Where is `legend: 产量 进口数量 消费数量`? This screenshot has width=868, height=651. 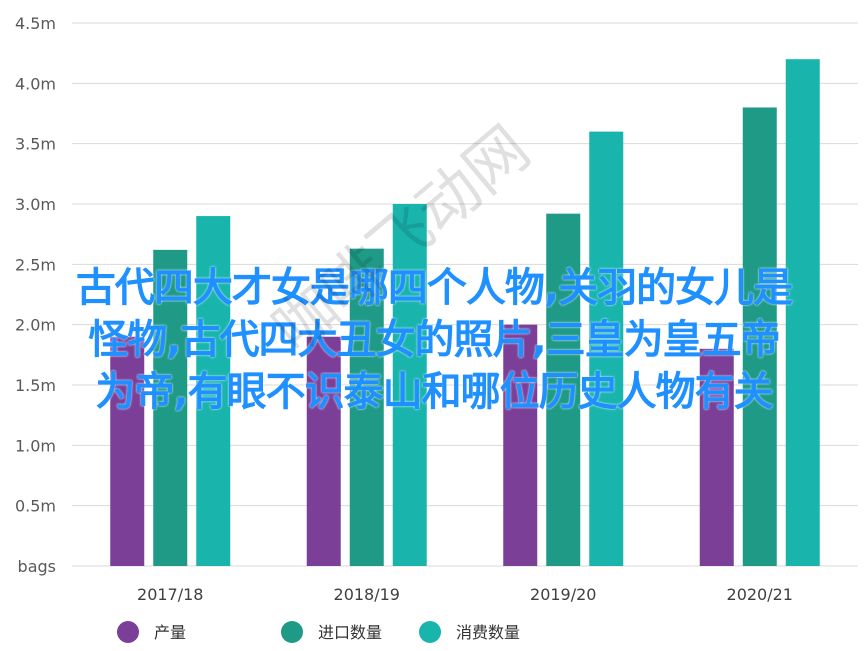 legend: 产量 进口数量 消费数量 is located at coordinates (318, 632).